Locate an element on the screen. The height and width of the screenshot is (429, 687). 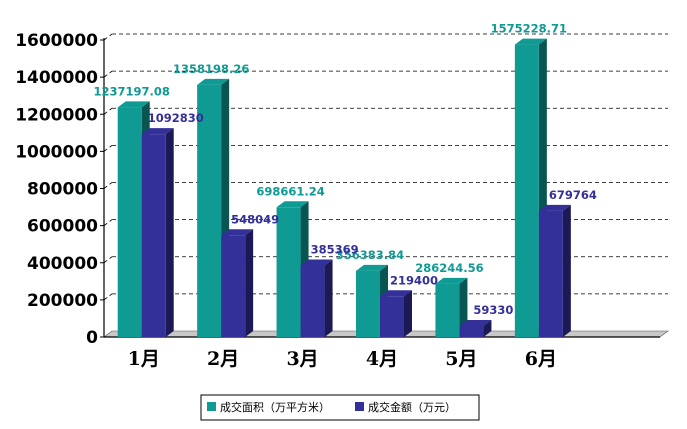
y-tick-label: 1400000 is located at coordinates (56, 78).